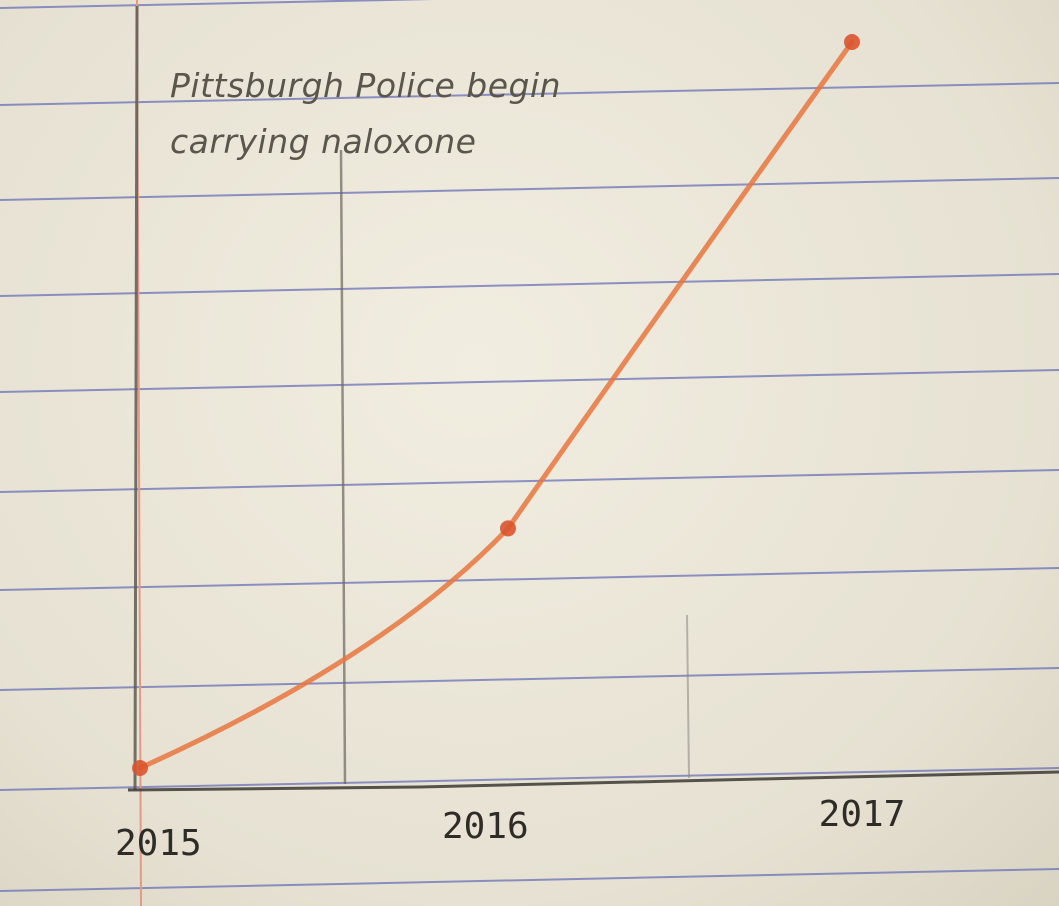 The height and width of the screenshot is (906, 1059). I want to click on x-tick-label: 2017, so click(862, 814).